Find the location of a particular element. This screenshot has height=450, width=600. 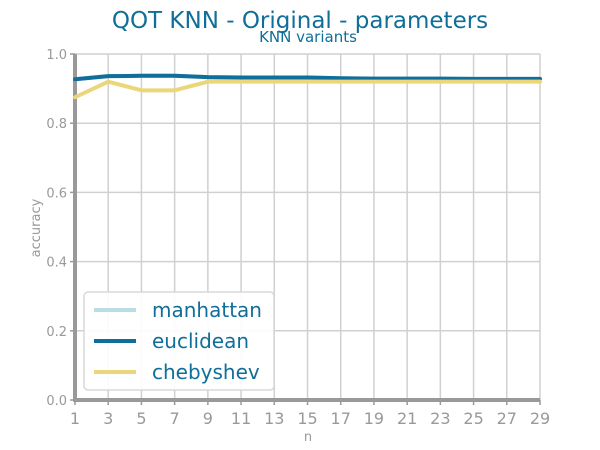

legend-box is located at coordinates (179, 341).